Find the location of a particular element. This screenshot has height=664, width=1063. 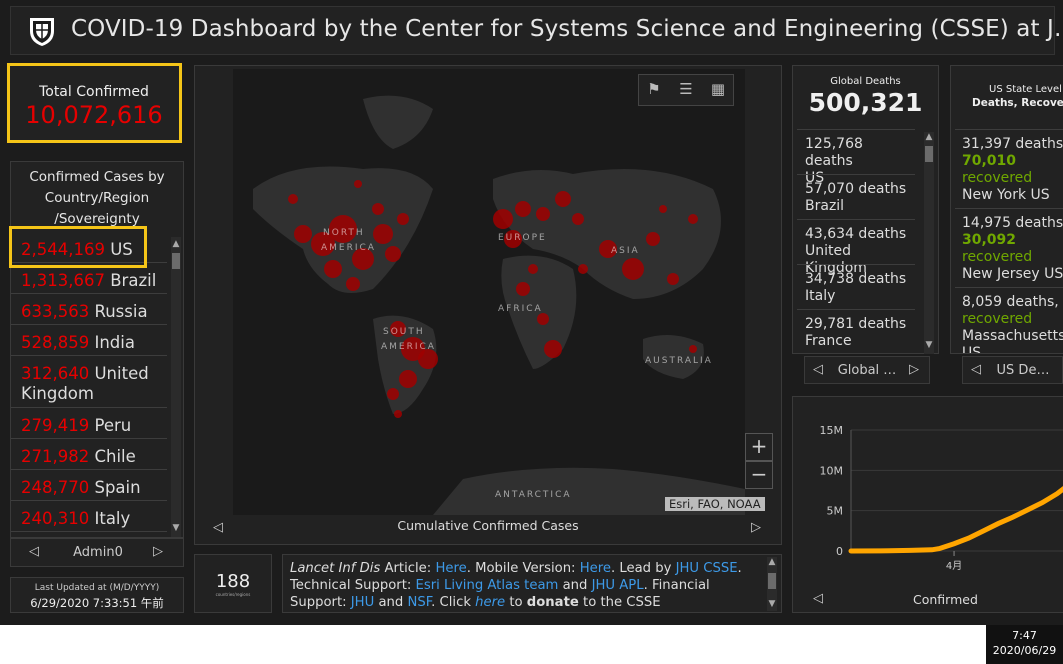

info-text-part: to is located at coordinates (516, 602).